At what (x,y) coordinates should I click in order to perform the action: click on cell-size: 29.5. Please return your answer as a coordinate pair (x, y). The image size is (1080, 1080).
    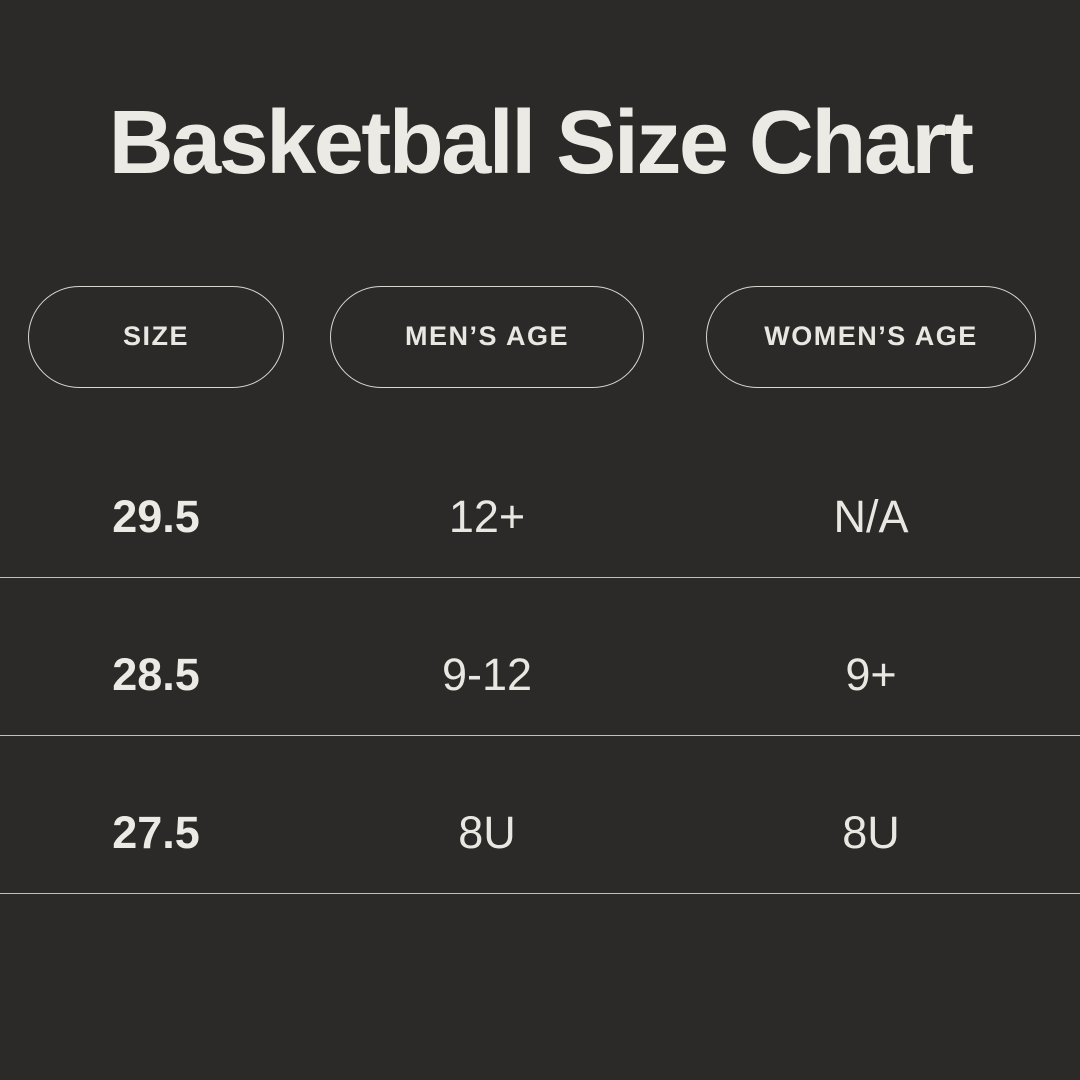
    Looking at the image, I should click on (156, 516).